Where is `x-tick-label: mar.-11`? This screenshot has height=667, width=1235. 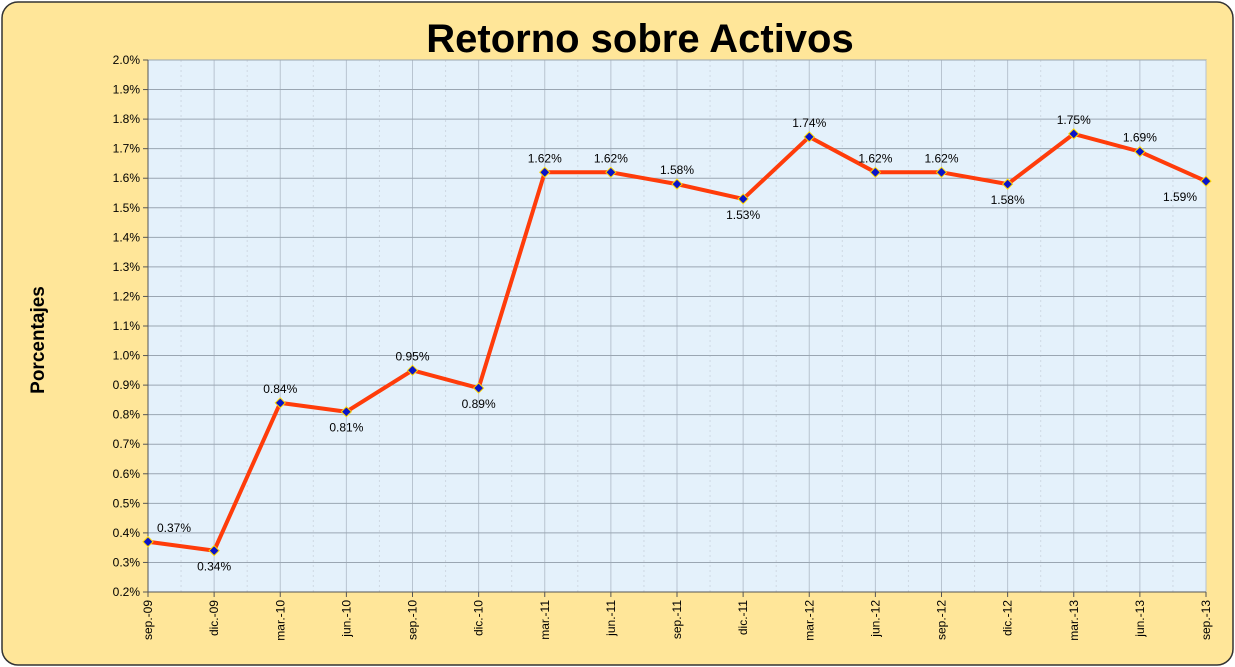 x-tick-label: mar.-11 is located at coordinates (545, 620).